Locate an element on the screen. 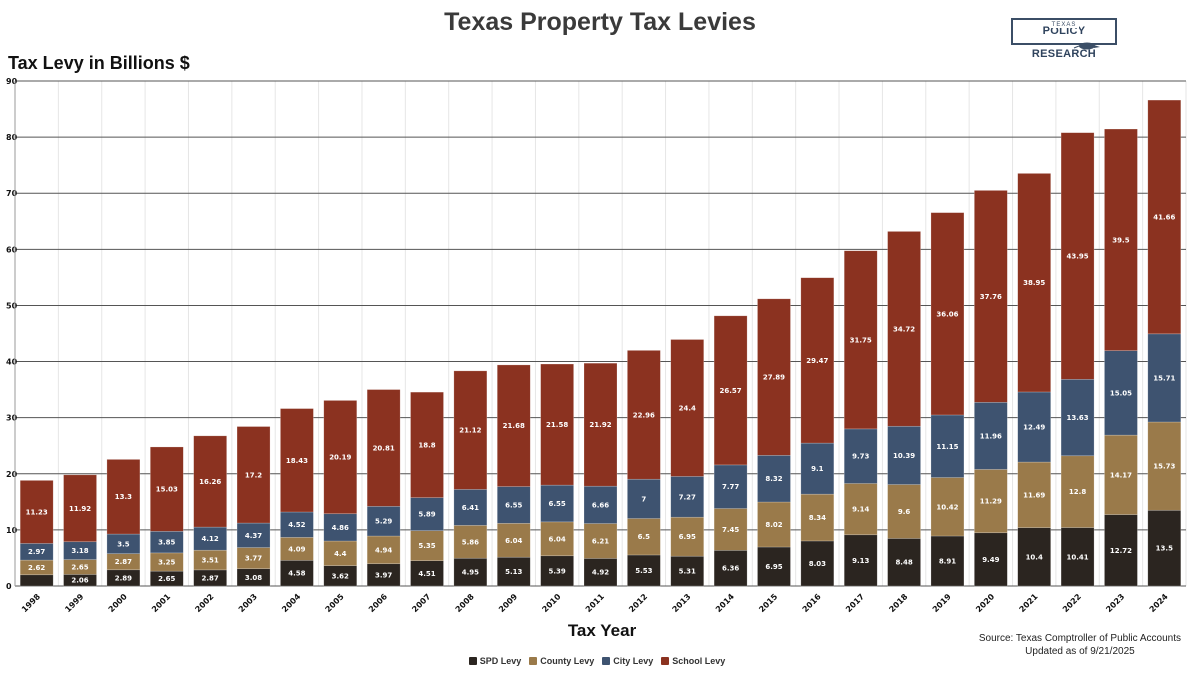  data-label-school: 22.96 is located at coordinates (644, 415).